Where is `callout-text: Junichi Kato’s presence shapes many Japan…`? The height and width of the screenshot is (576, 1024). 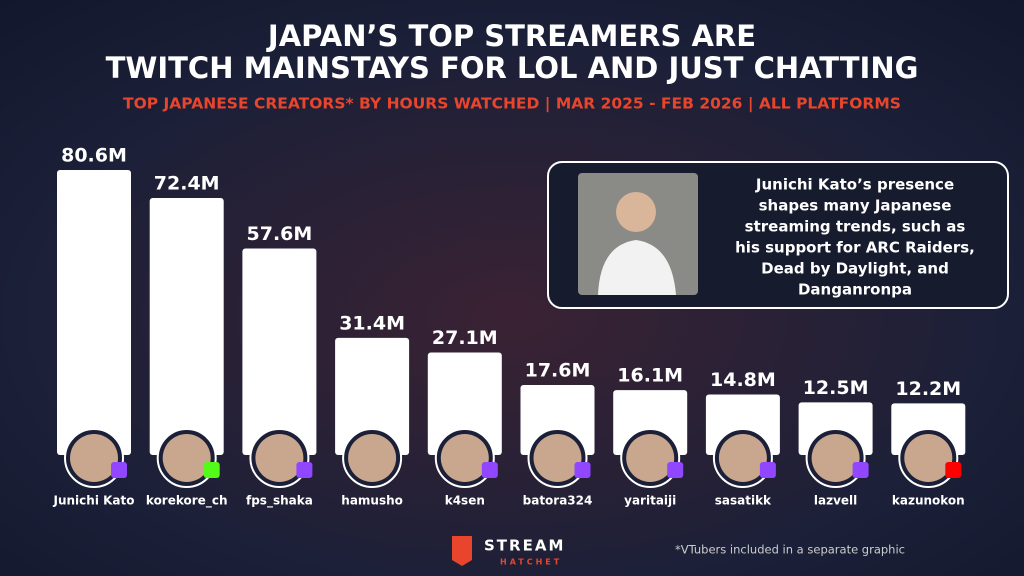
callout-text: Junichi Kato’s presence shapes many Japan… is located at coordinates (855, 237).